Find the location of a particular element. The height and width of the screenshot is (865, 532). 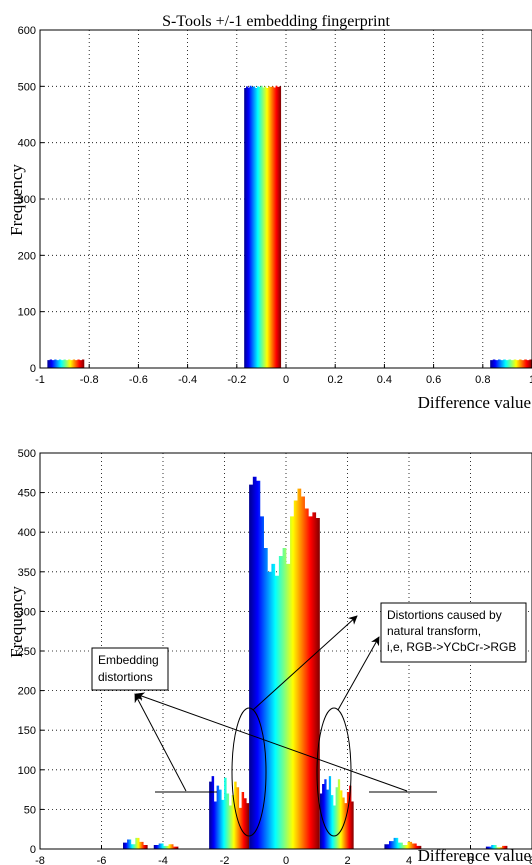

arrow-natural-left is located at coordinates (305, 663).